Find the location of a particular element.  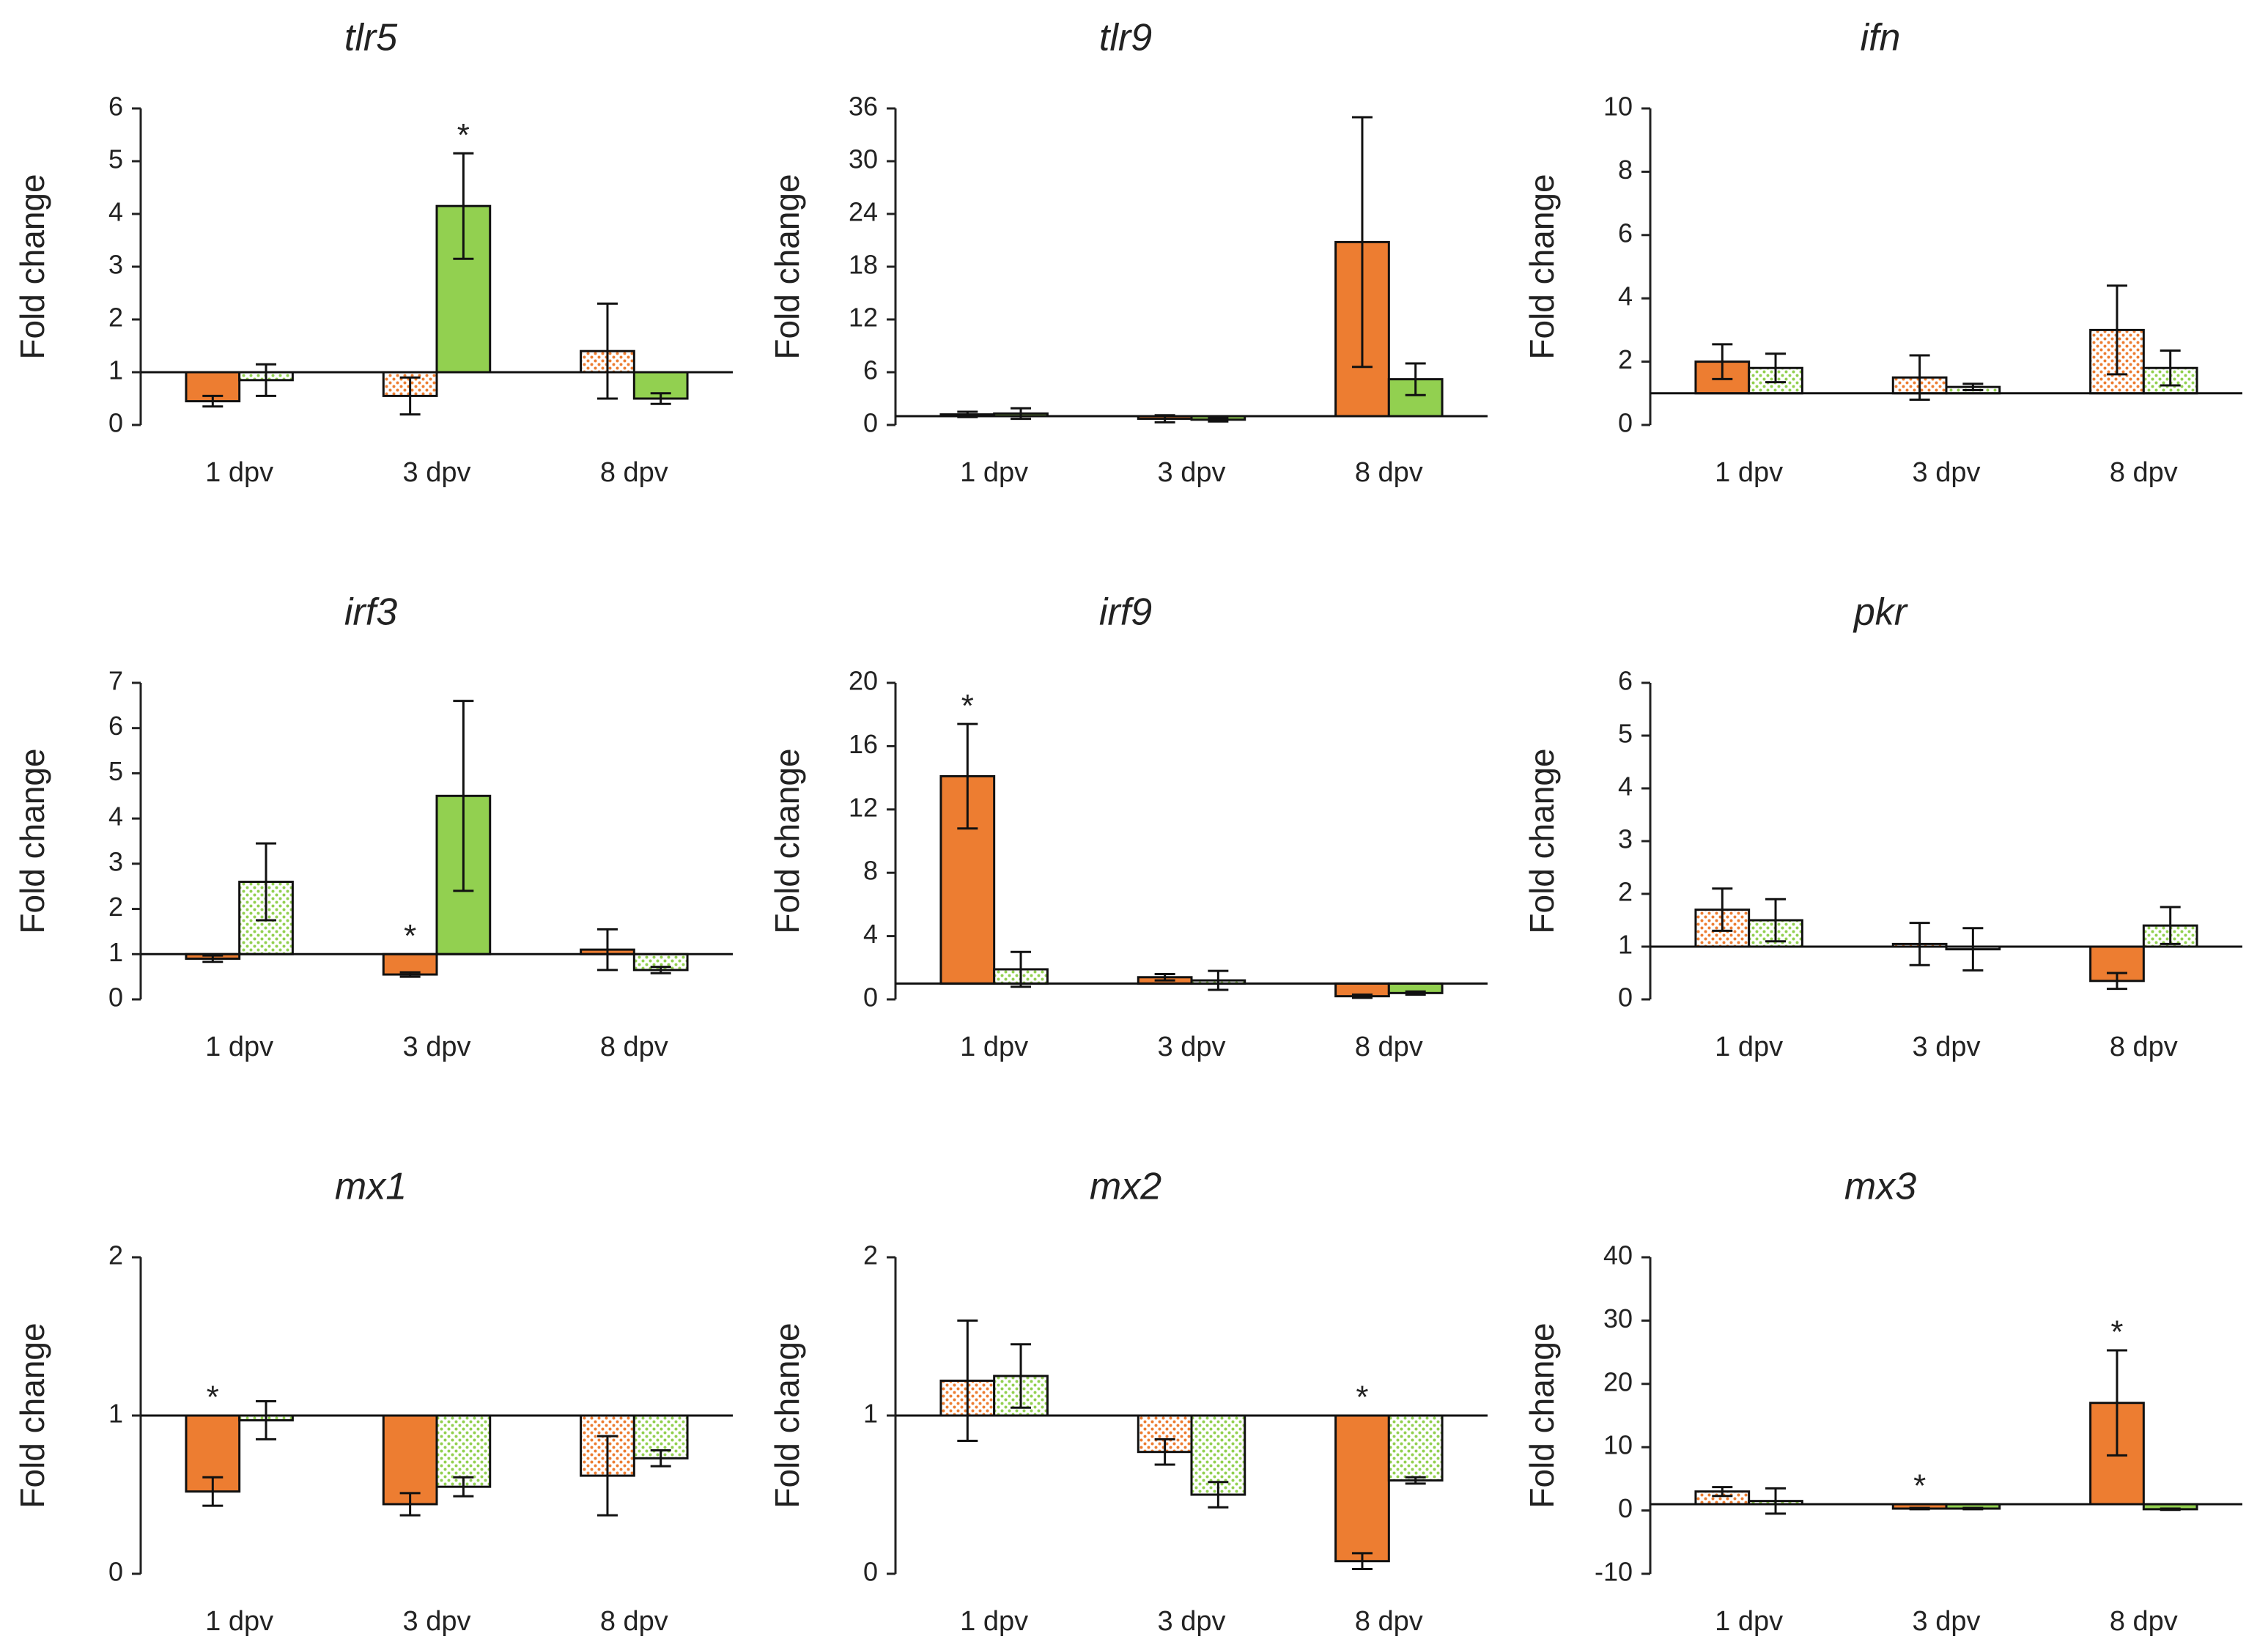

y-tick-label: 24 is located at coordinates (863, 212).